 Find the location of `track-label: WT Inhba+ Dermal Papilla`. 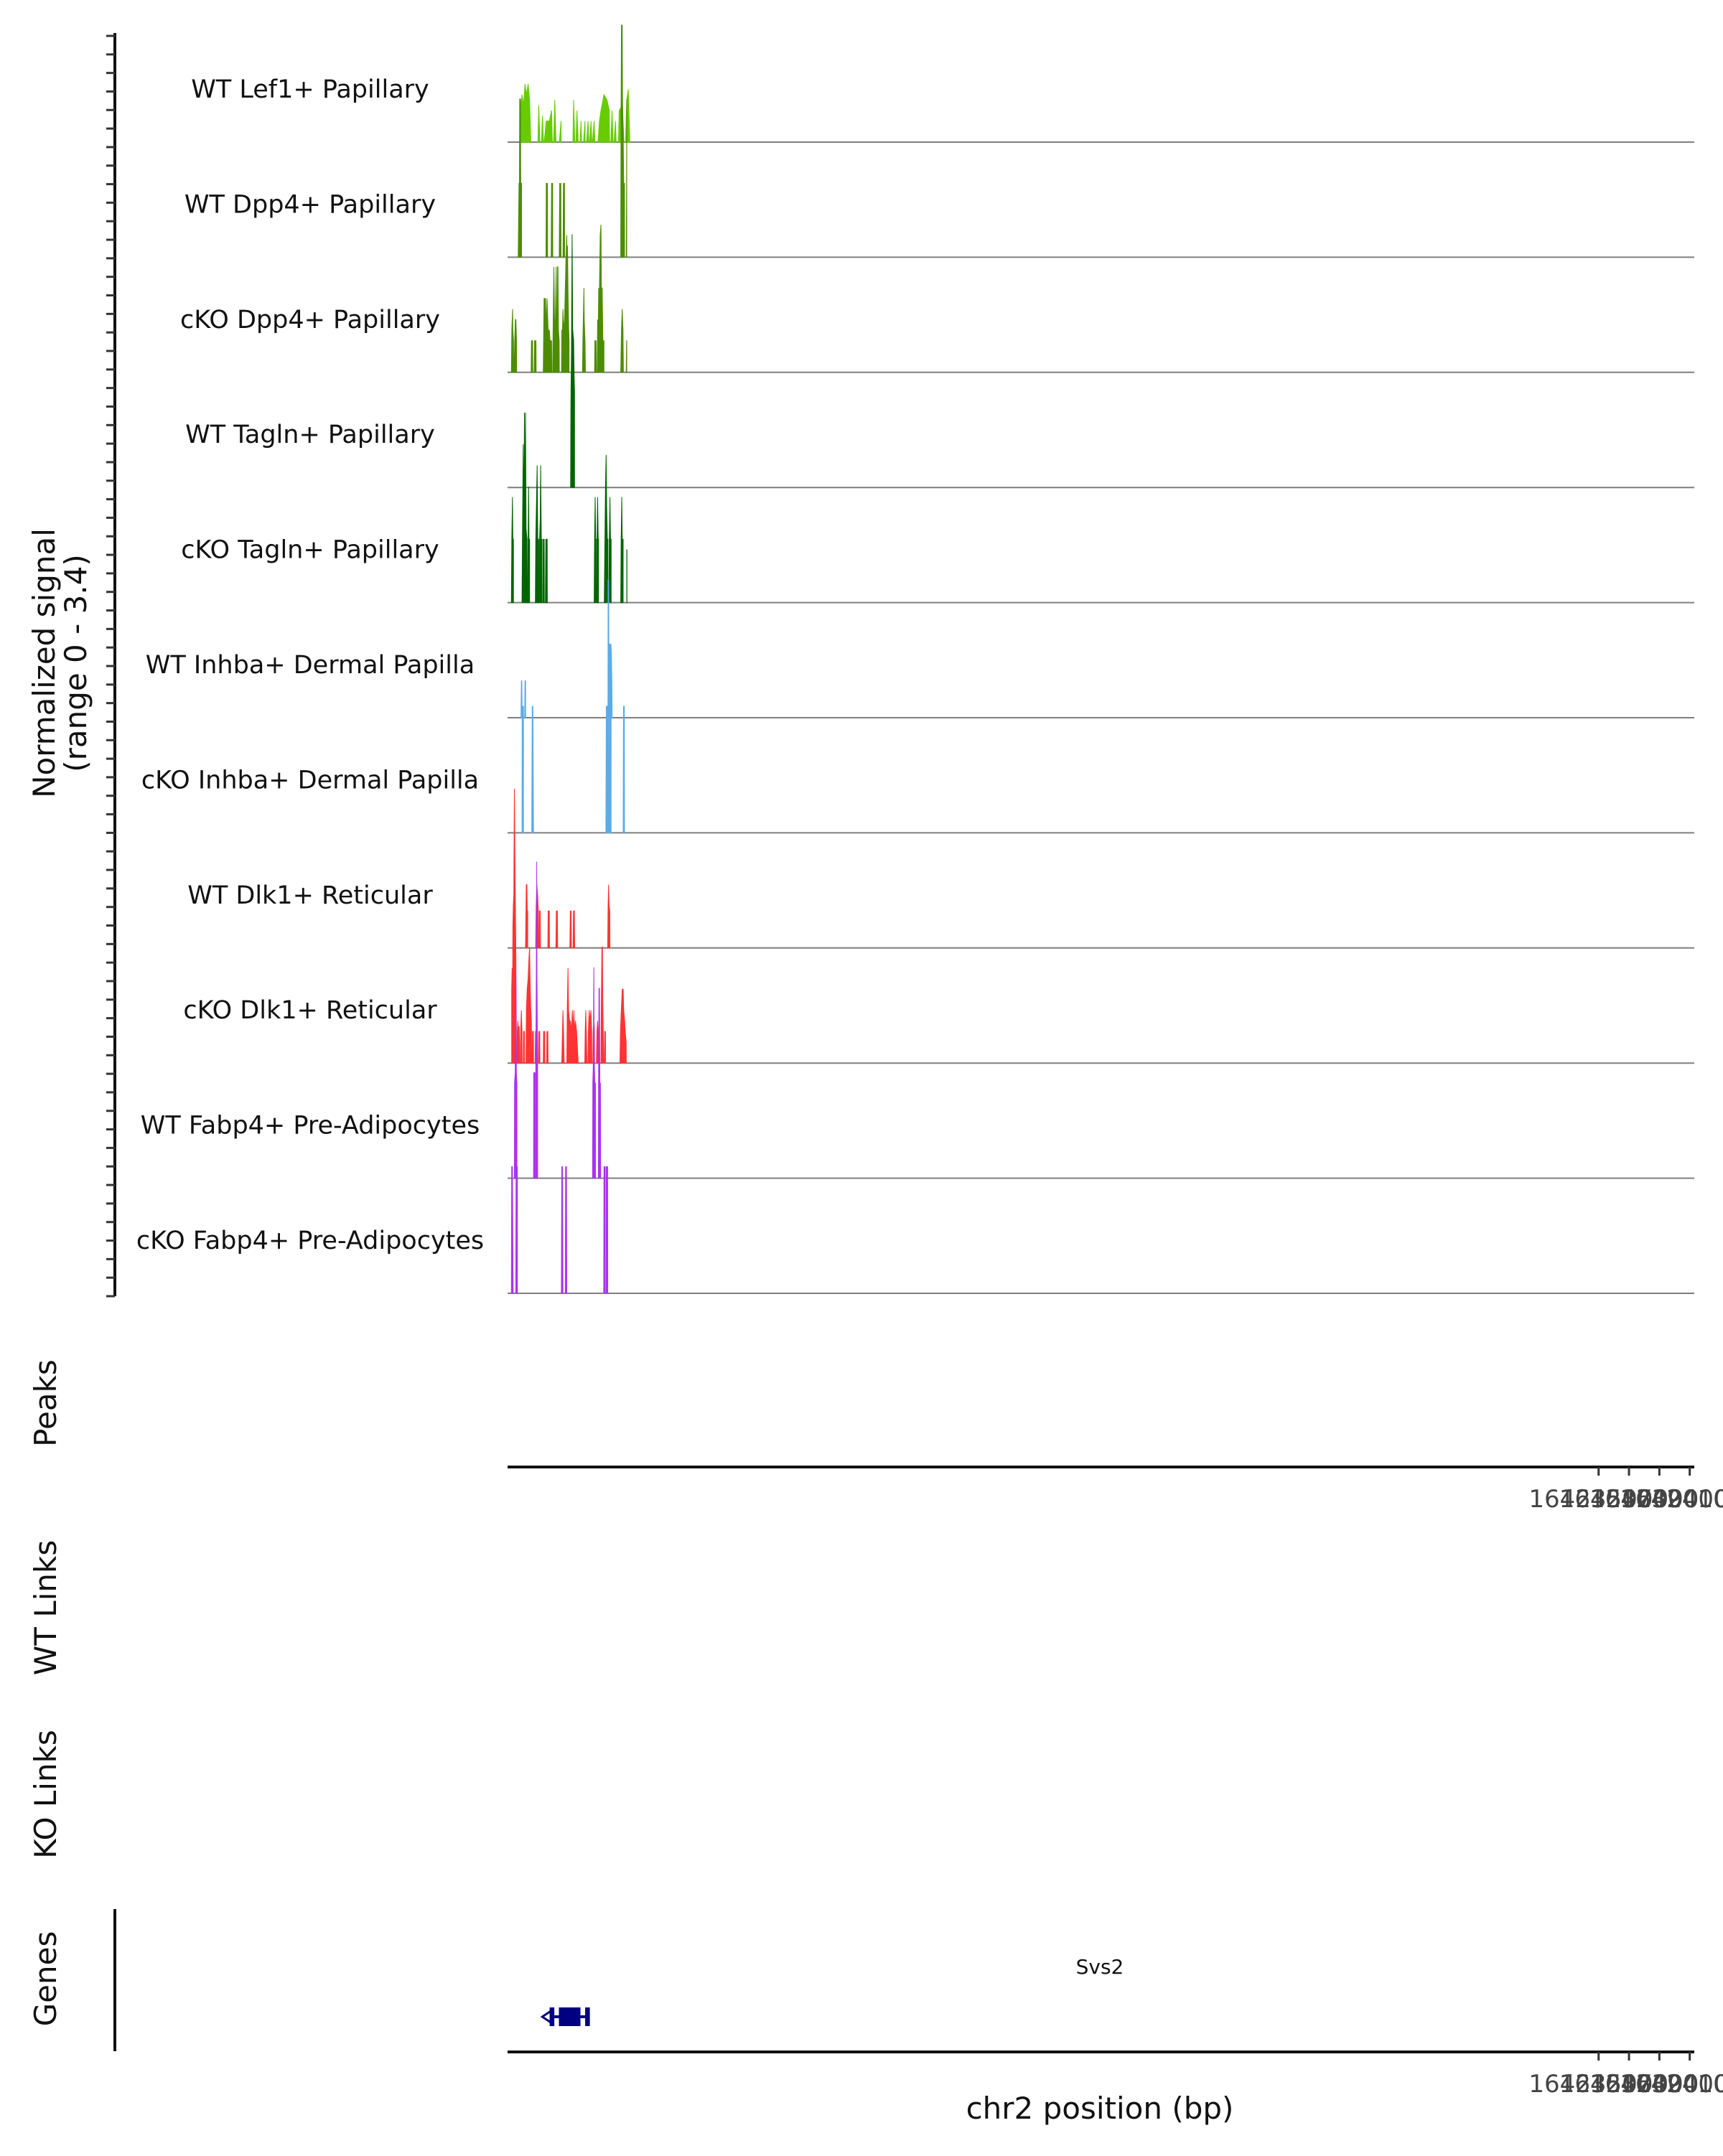

track-label: WT Inhba+ Dermal Papilla is located at coordinates (310, 665).